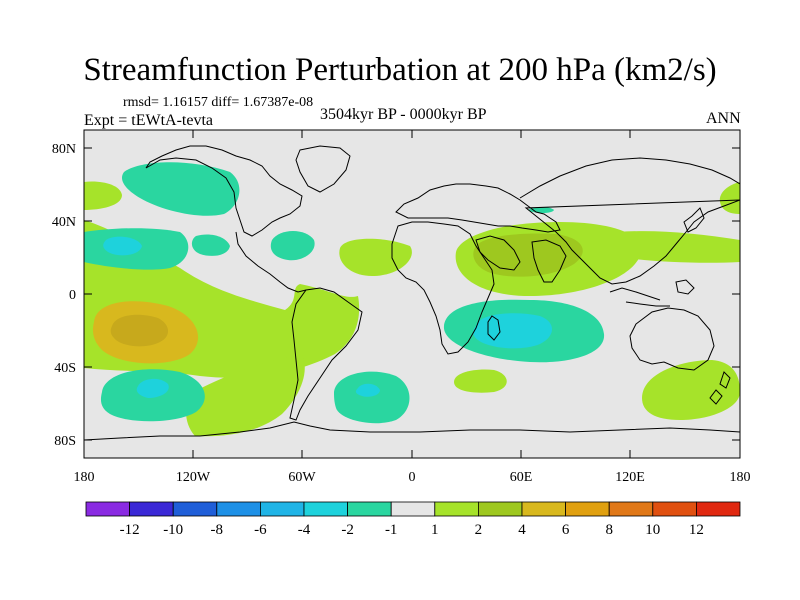 This screenshot has height=600, width=800. I want to click on contour-south-atlantic-neg2, so click(367, 390).